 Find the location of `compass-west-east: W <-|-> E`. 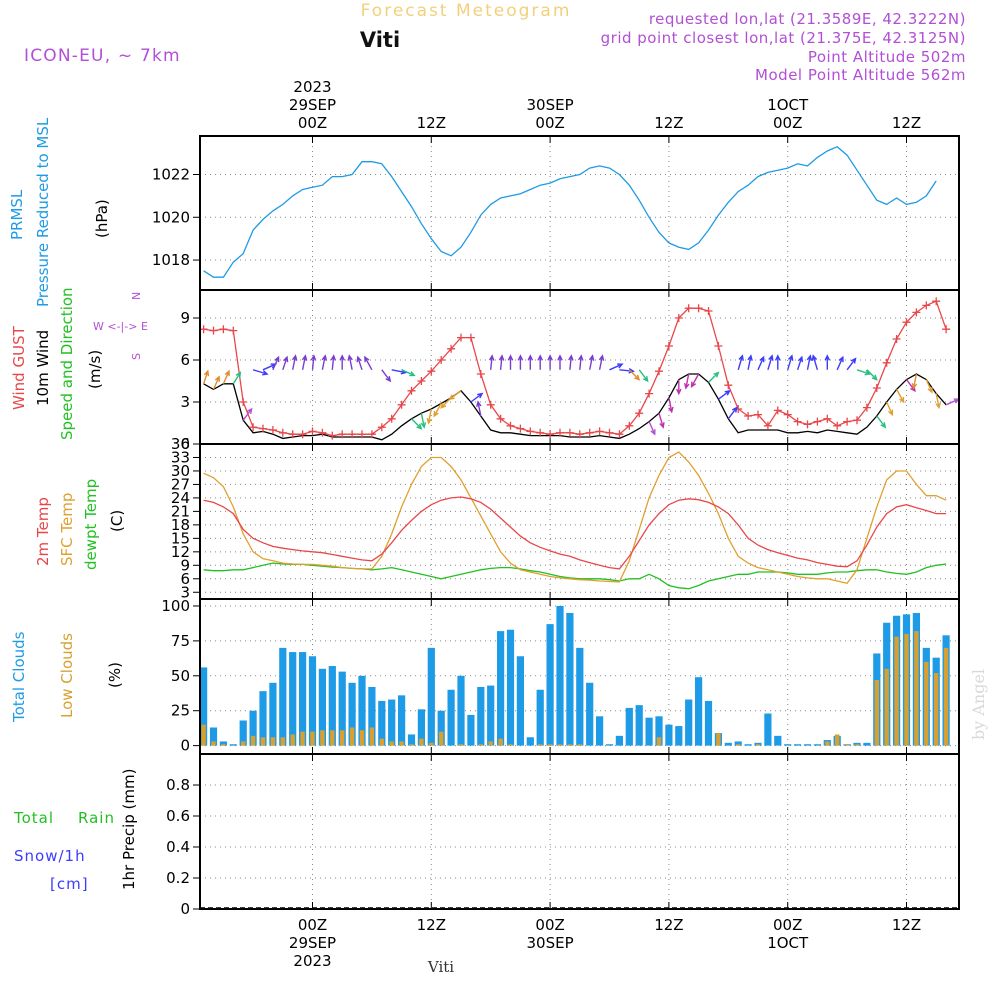

compass-west-east: W <-|-> E is located at coordinates (120, 326).